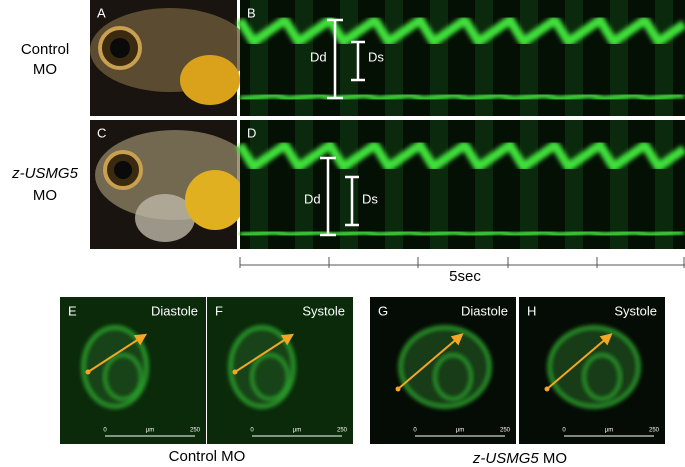  I want to click on time-scale, so click(462, 262).